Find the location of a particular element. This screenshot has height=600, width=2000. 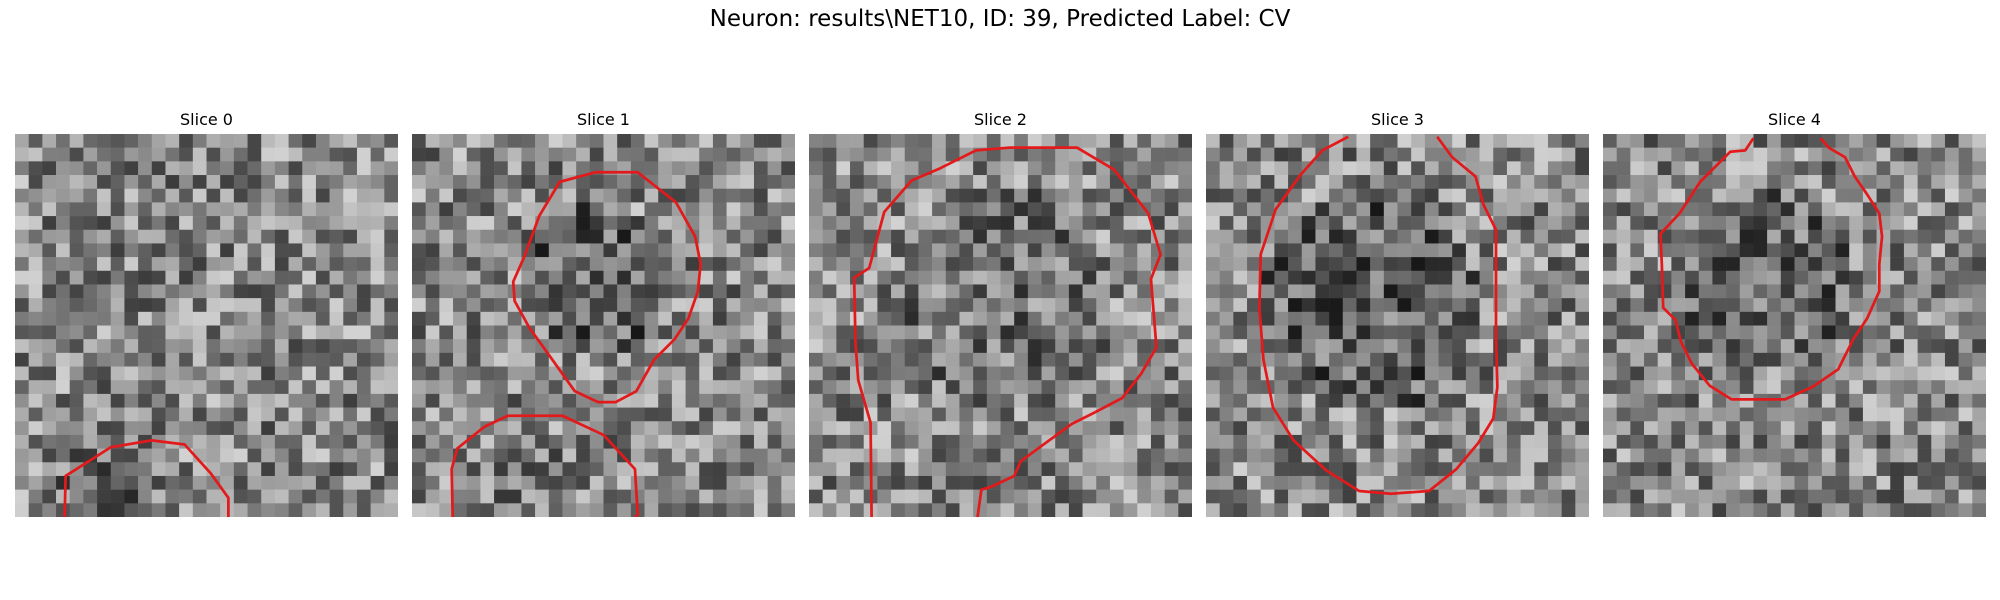

slice-title-2: Slice 2 is located at coordinates (1000, 119).